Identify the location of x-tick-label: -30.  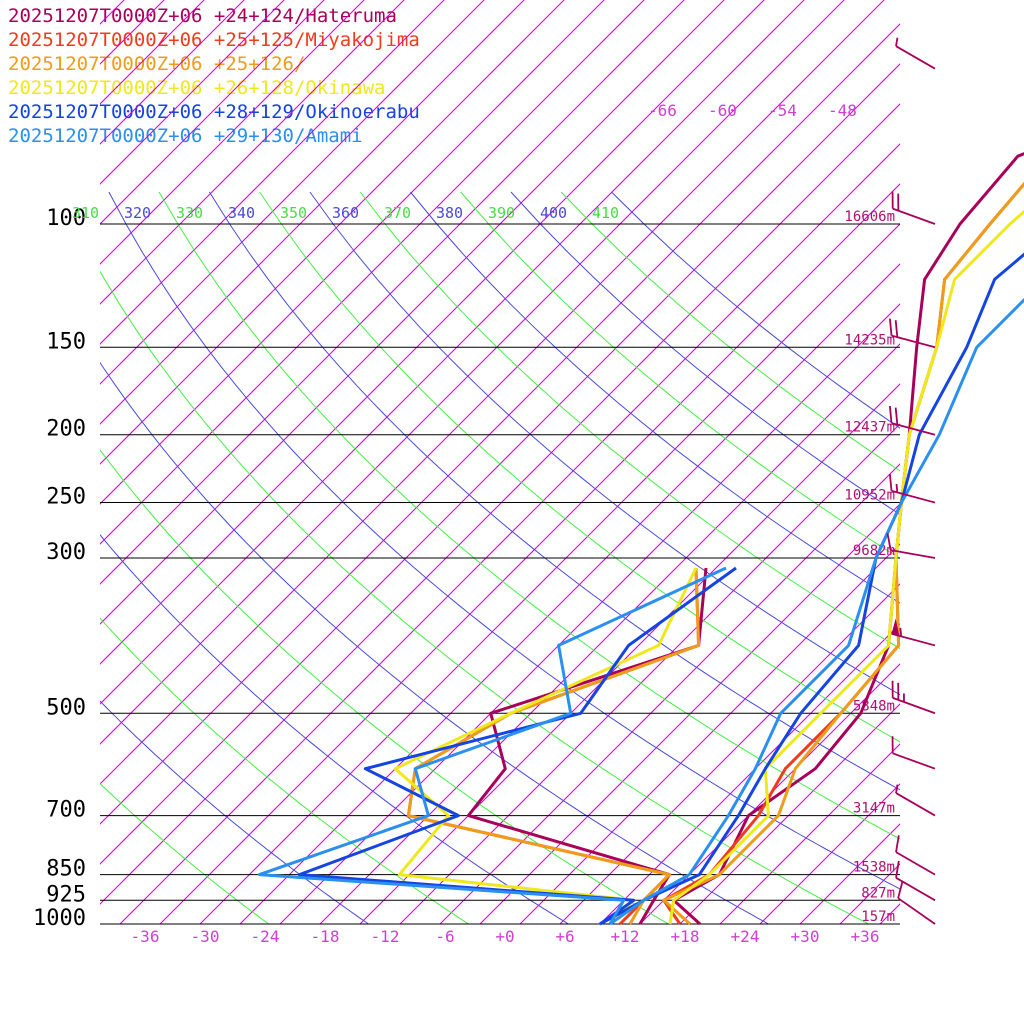
(205, 936).